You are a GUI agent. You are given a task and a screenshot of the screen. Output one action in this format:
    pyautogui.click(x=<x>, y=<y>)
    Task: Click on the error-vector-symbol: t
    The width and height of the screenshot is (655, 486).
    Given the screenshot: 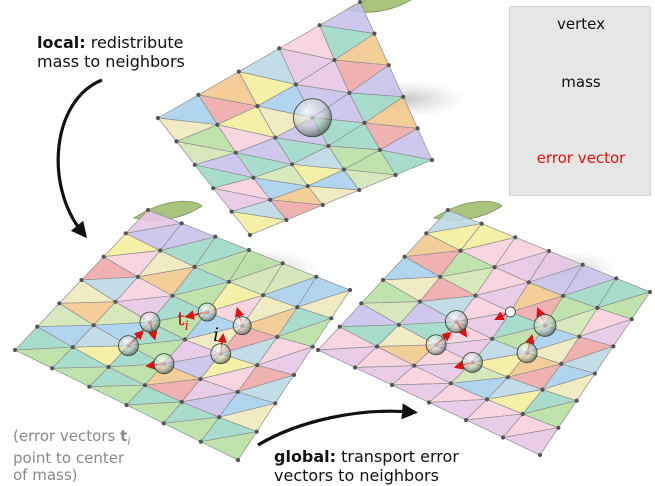 What is the action you would take?
    pyautogui.click(x=181, y=319)
    